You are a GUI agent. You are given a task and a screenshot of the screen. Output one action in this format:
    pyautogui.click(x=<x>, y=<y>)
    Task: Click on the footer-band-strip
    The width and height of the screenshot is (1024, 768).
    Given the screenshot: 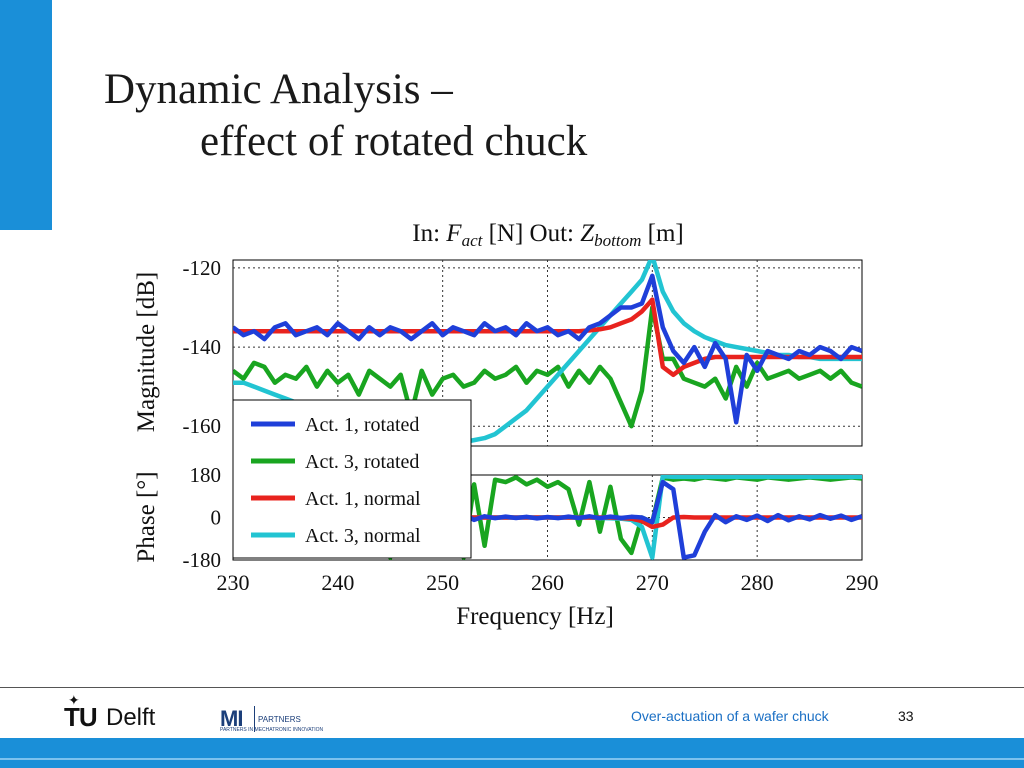 What is the action you would take?
    pyautogui.click(x=512, y=759)
    